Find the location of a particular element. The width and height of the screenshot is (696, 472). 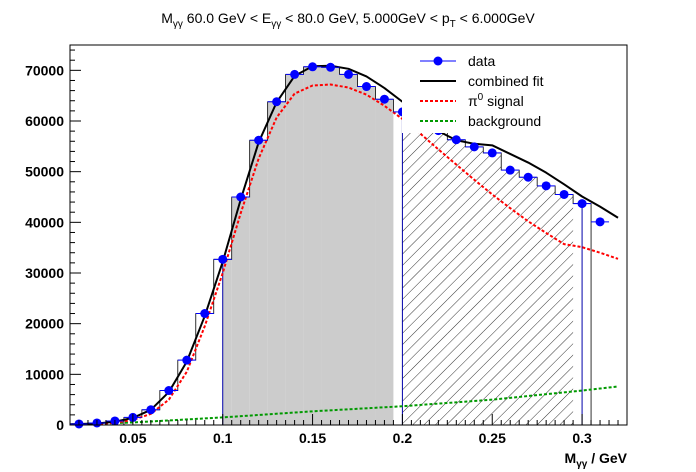

y-axis: 0 10000 20000 30000 40000 50000 60000 70000 is located at coordinates (53, 241).